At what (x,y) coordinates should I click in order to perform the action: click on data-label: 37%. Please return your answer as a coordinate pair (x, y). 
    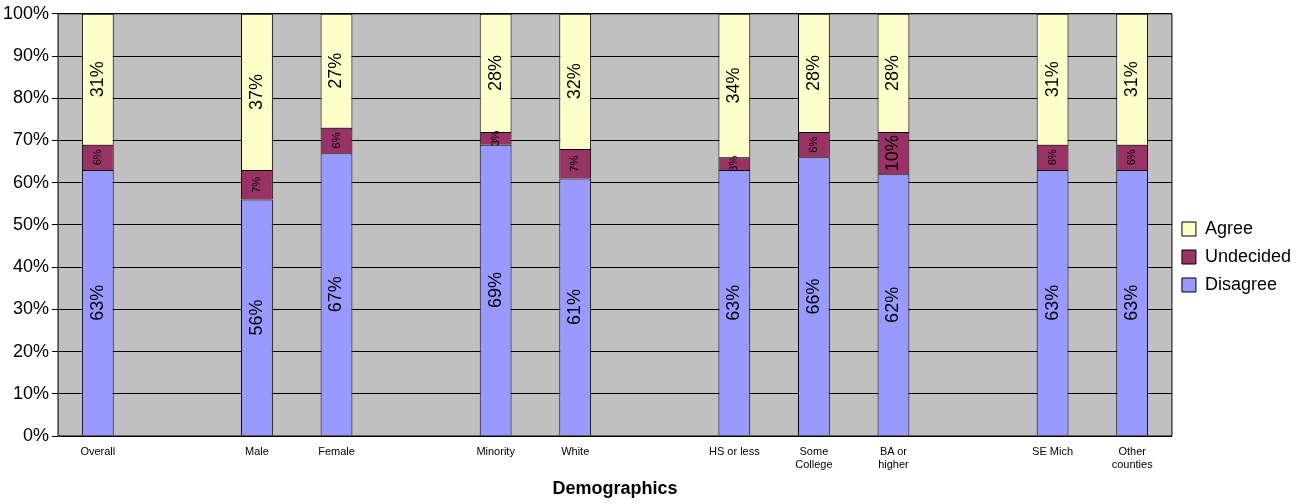
    Looking at the image, I should click on (255, 91).